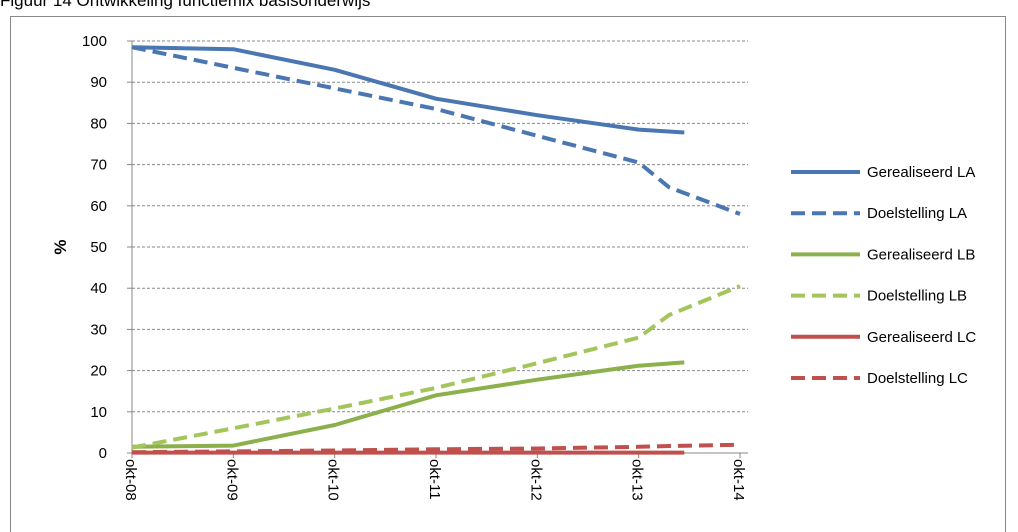 Image resolution: width=1018 pixels, height=532 pixels. I want to click on y-tick-label: 90, so click(98, 82).